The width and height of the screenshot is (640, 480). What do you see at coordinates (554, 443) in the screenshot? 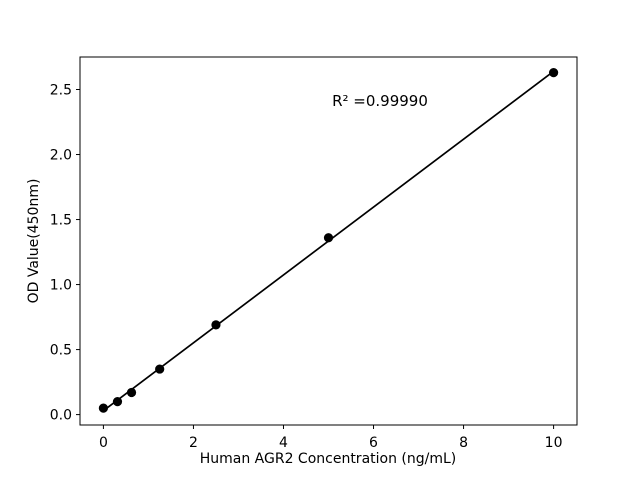
I see `x-tick-label: 10` at bounding box center [554, 443].